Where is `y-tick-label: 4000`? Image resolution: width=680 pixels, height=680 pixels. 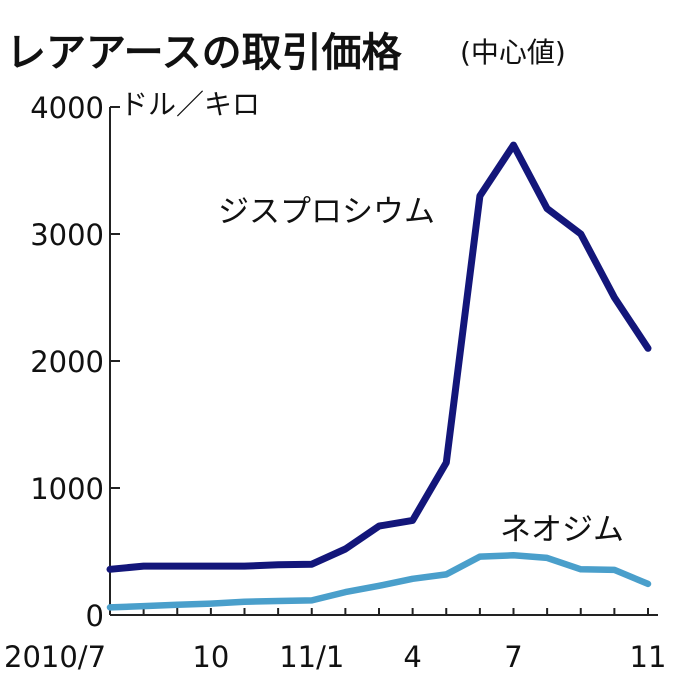
y-tick-label: 4000 is located at coordinates (67, 108).